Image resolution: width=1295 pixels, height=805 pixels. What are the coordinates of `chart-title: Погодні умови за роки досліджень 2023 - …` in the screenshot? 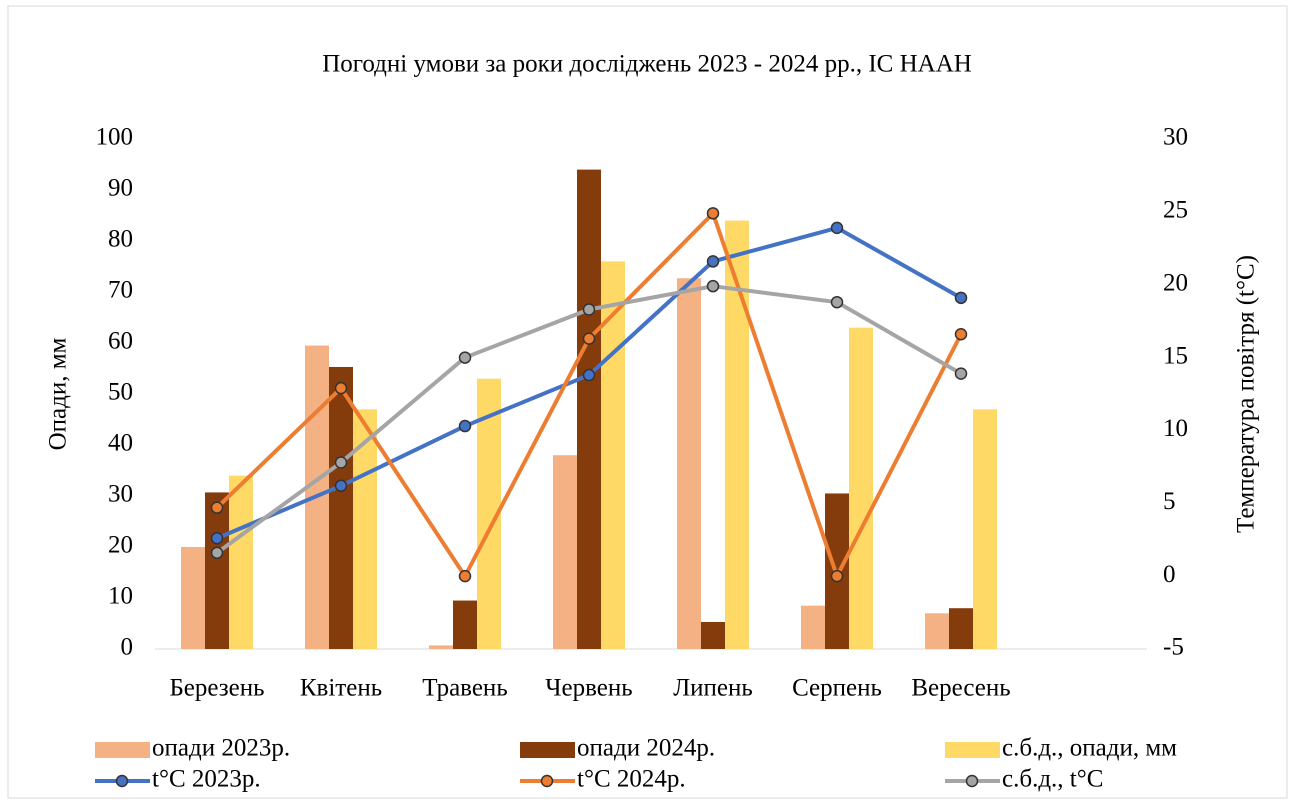 It's located at (647, 64).